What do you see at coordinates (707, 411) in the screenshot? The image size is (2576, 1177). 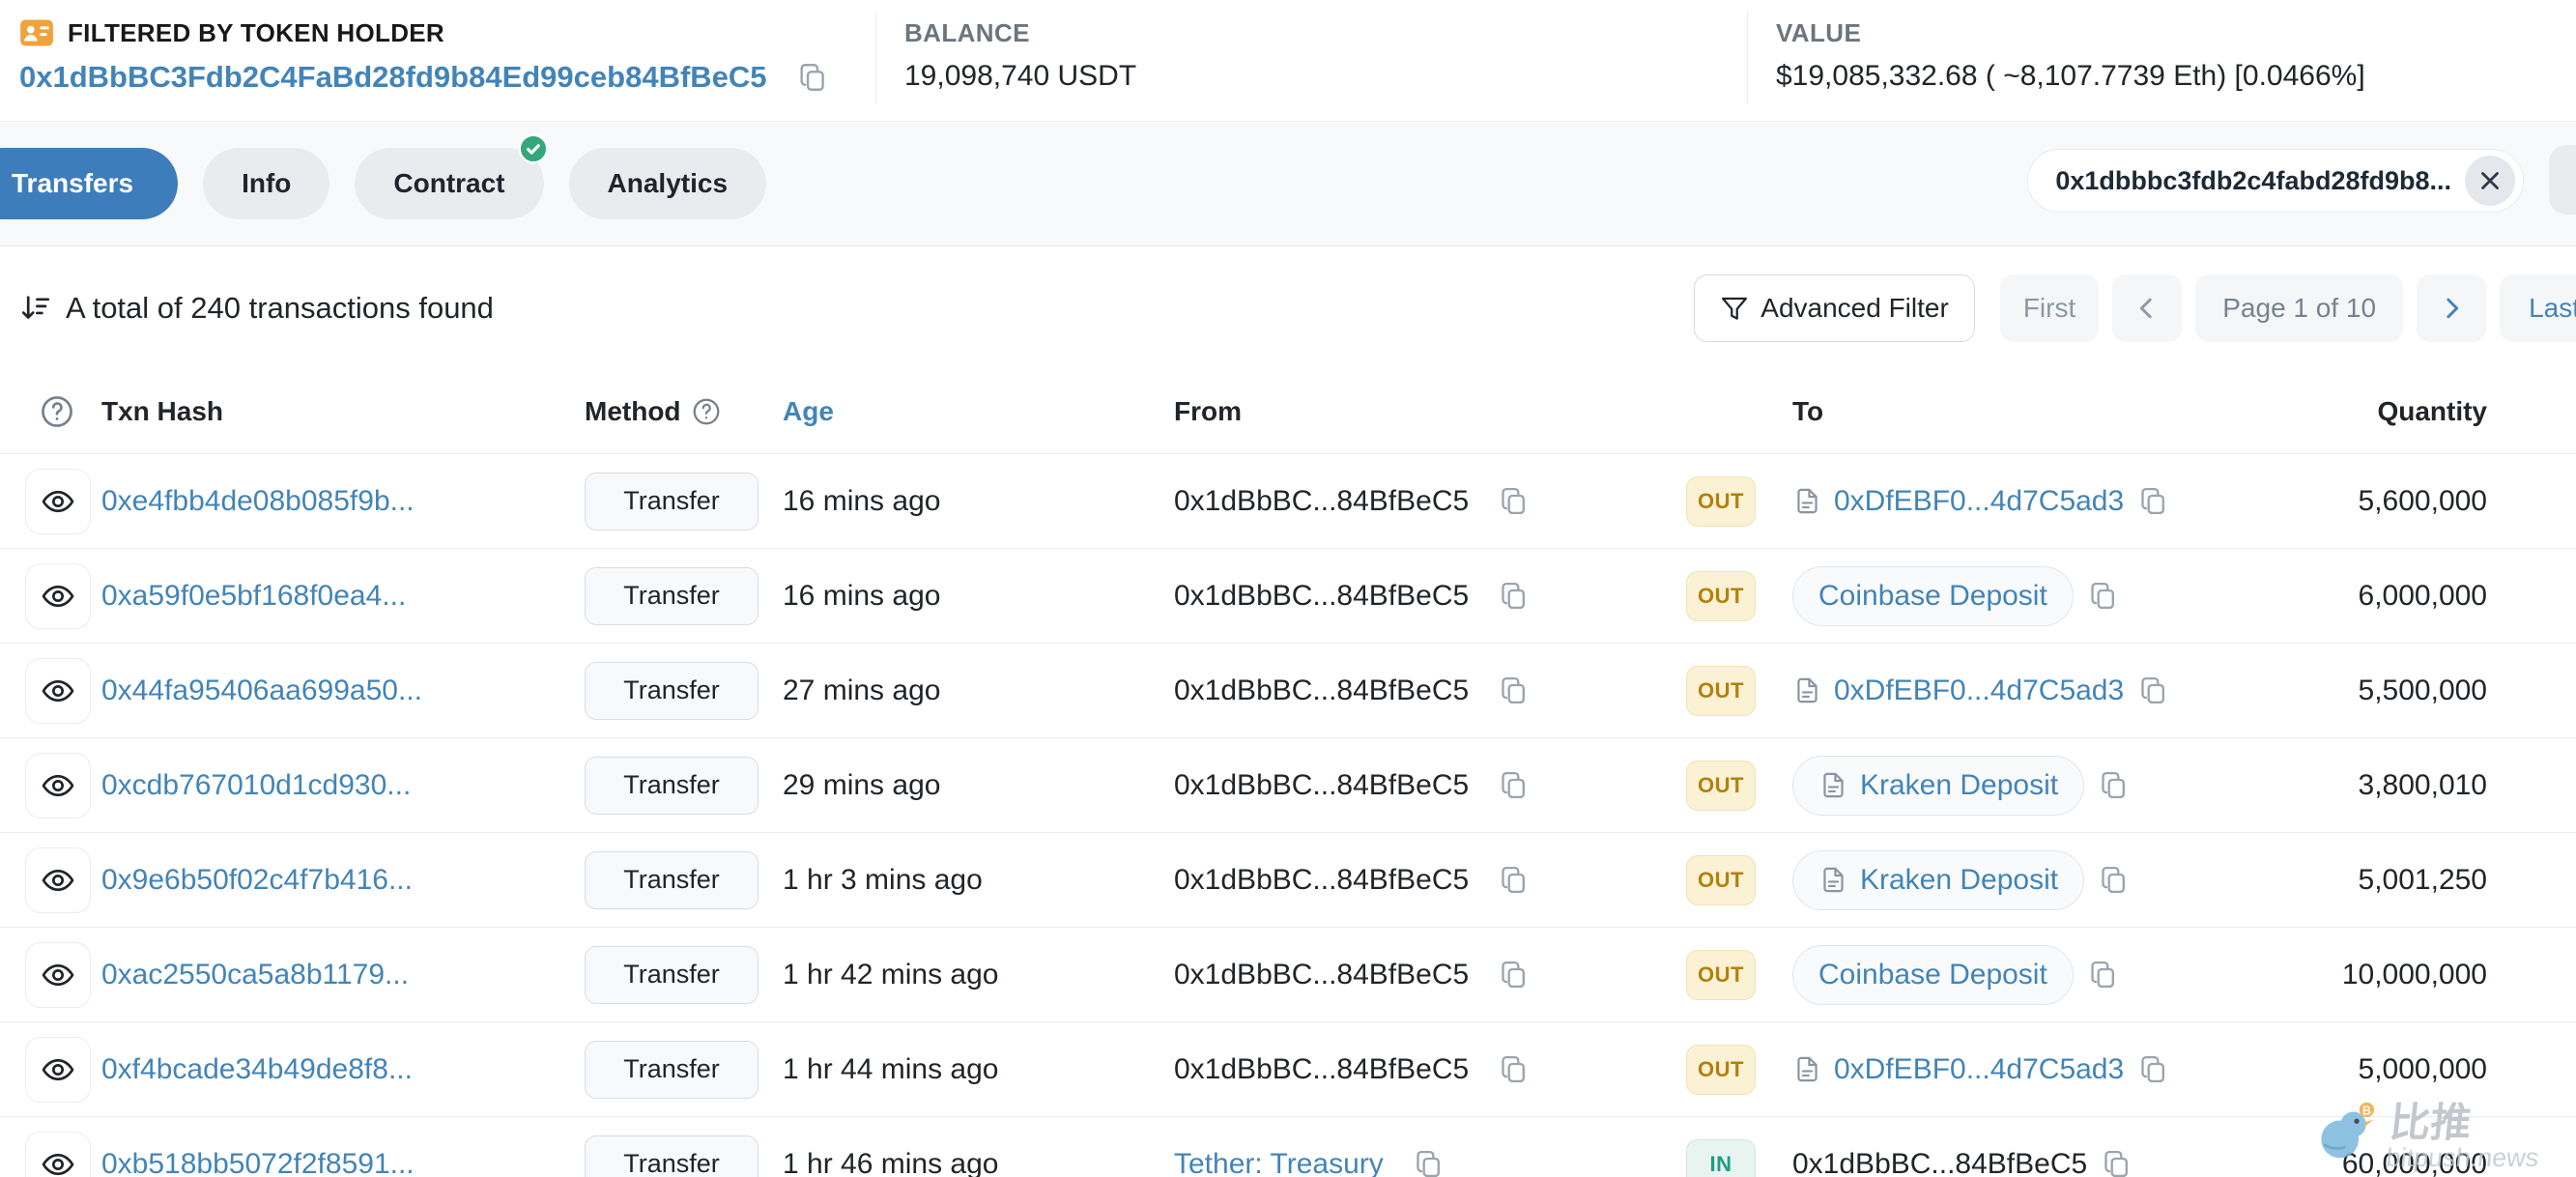 I see `method-help-icon` at bounding box center [707, 411].